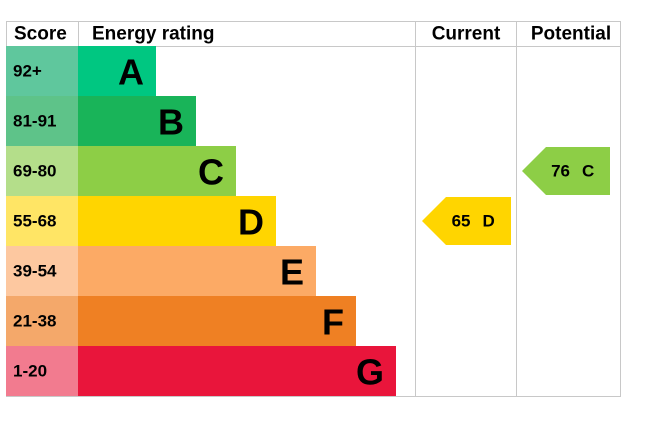 The width and height of the screenshot is (646, 421). I want to click on score-label: 21-38, so click(34, 321).